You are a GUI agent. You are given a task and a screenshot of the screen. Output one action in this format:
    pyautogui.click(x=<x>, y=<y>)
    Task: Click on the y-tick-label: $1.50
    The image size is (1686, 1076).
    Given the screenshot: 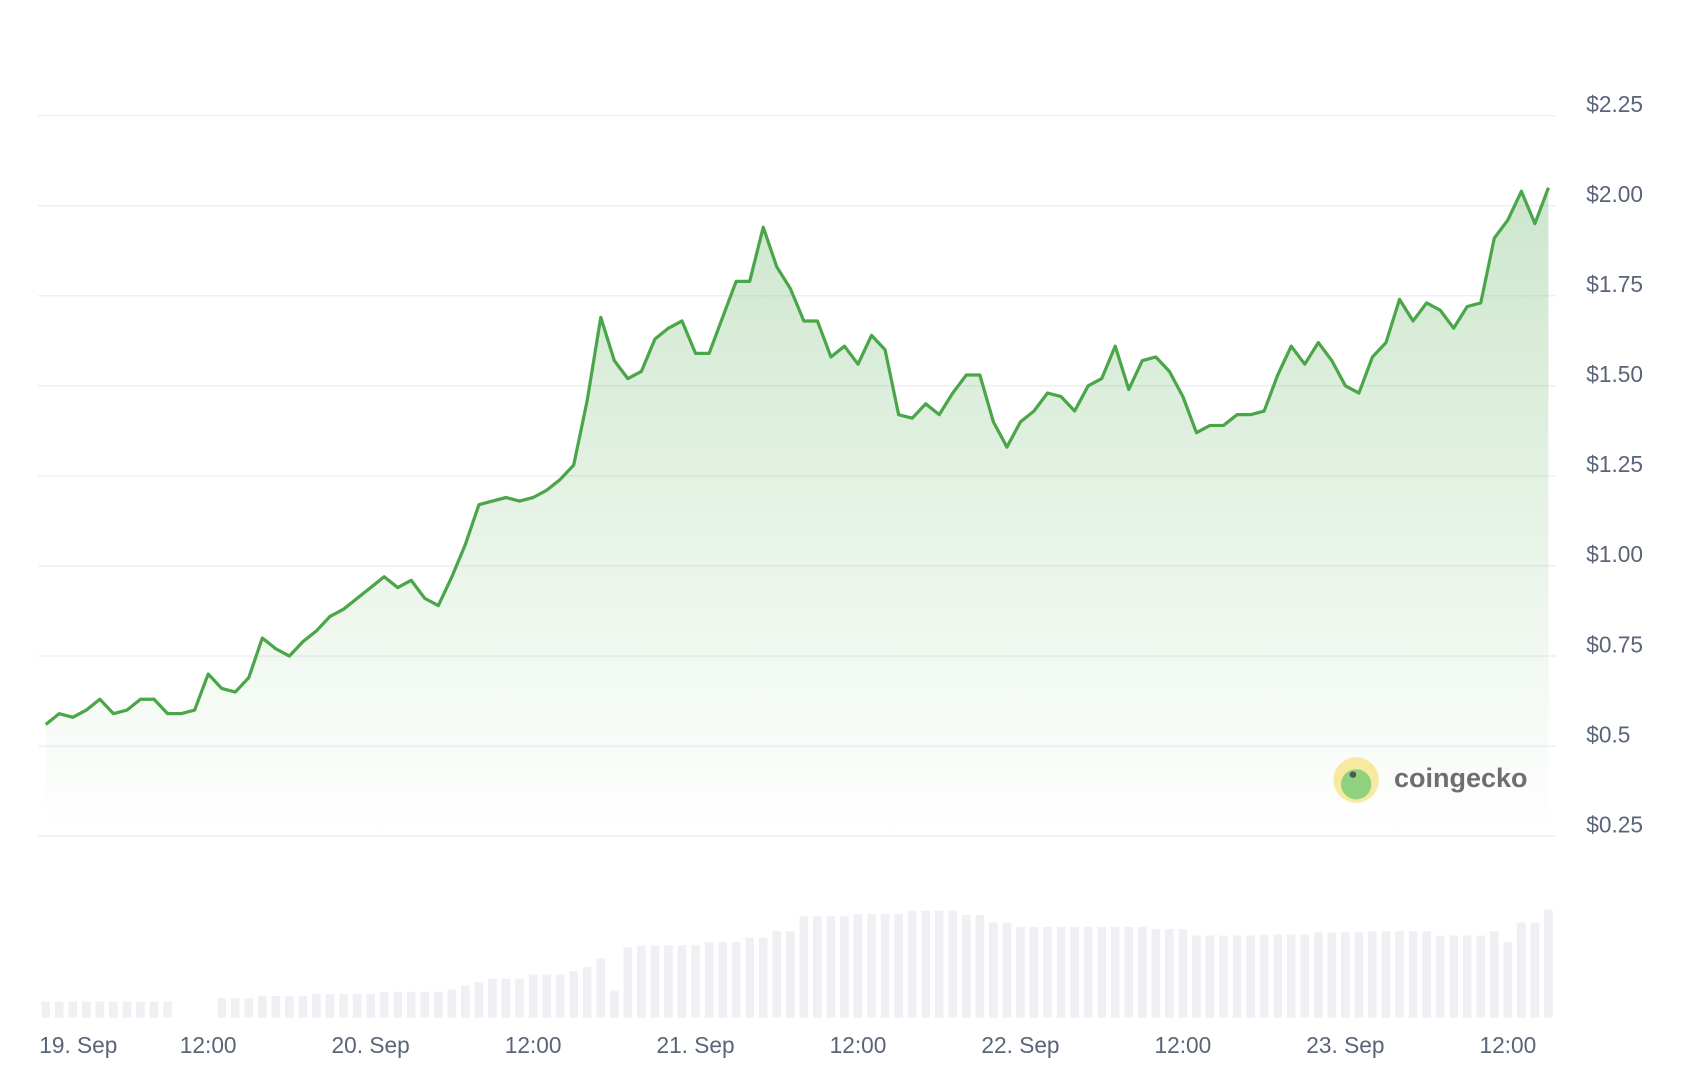 What is the action you would take?
    pyautogui.click(x=1614, y=374)
    